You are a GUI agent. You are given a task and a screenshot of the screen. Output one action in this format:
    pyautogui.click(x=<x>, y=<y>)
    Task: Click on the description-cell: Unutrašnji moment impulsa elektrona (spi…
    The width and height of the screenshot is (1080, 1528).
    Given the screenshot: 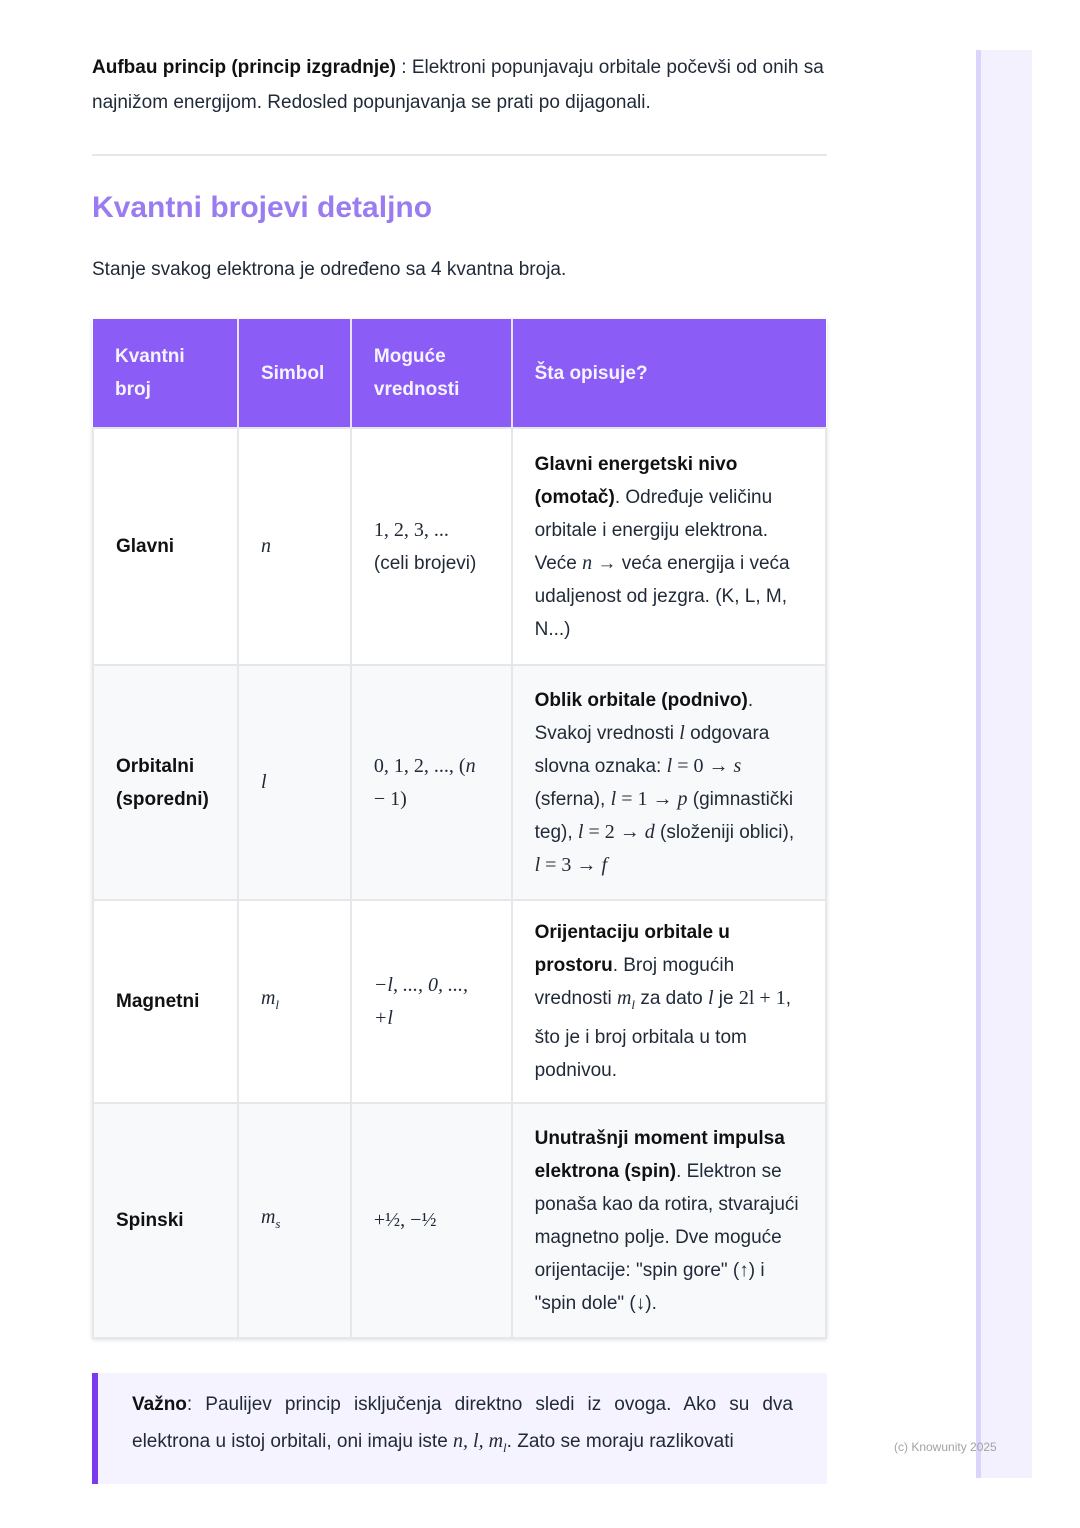 What is the action you would take?
    pyautogui.click(x=669, y=1220)
    